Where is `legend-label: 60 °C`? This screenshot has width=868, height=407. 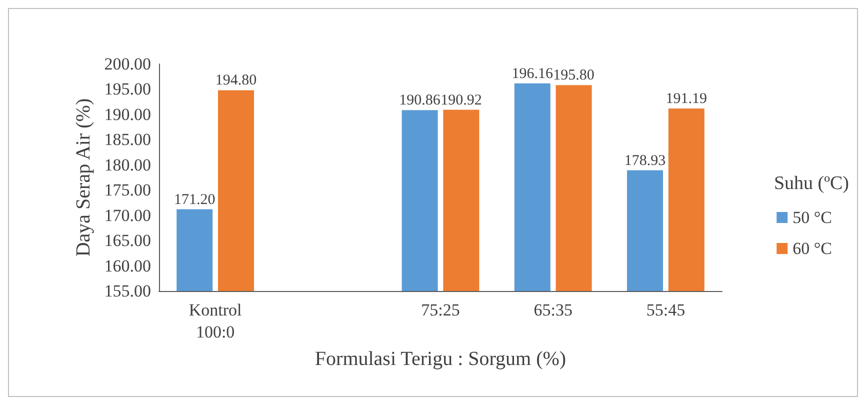
legend-label: 60 °C is located at coordinates (812, 248).